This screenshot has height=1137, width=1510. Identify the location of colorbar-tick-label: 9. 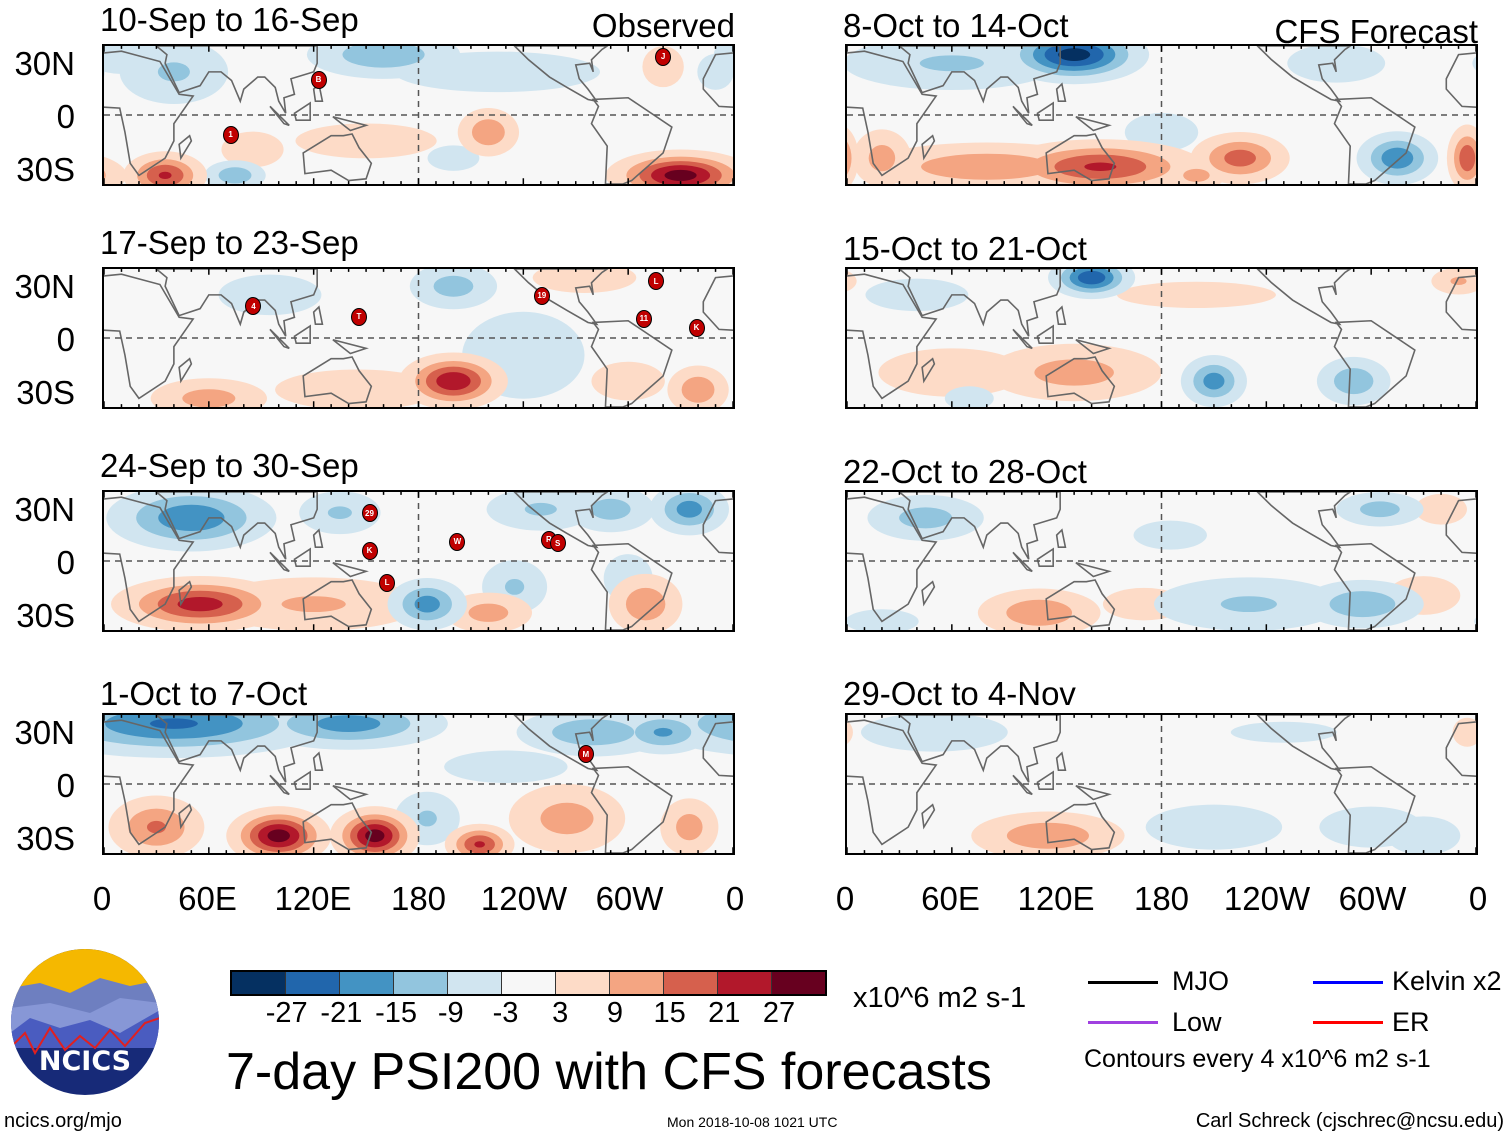
(614, 1013).